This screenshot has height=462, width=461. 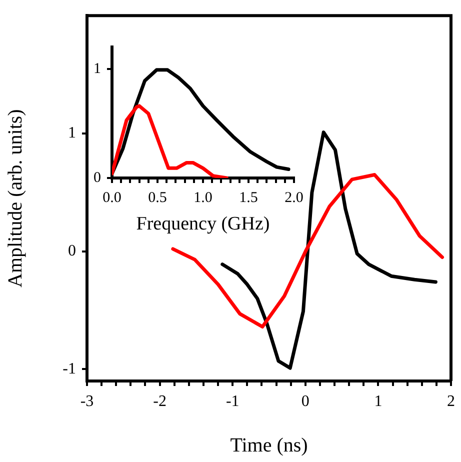 What do you see at coordinates (112, 198) in the screenshot?
I see `x-tick-label: 0.0` at bounding box center [112, 198].